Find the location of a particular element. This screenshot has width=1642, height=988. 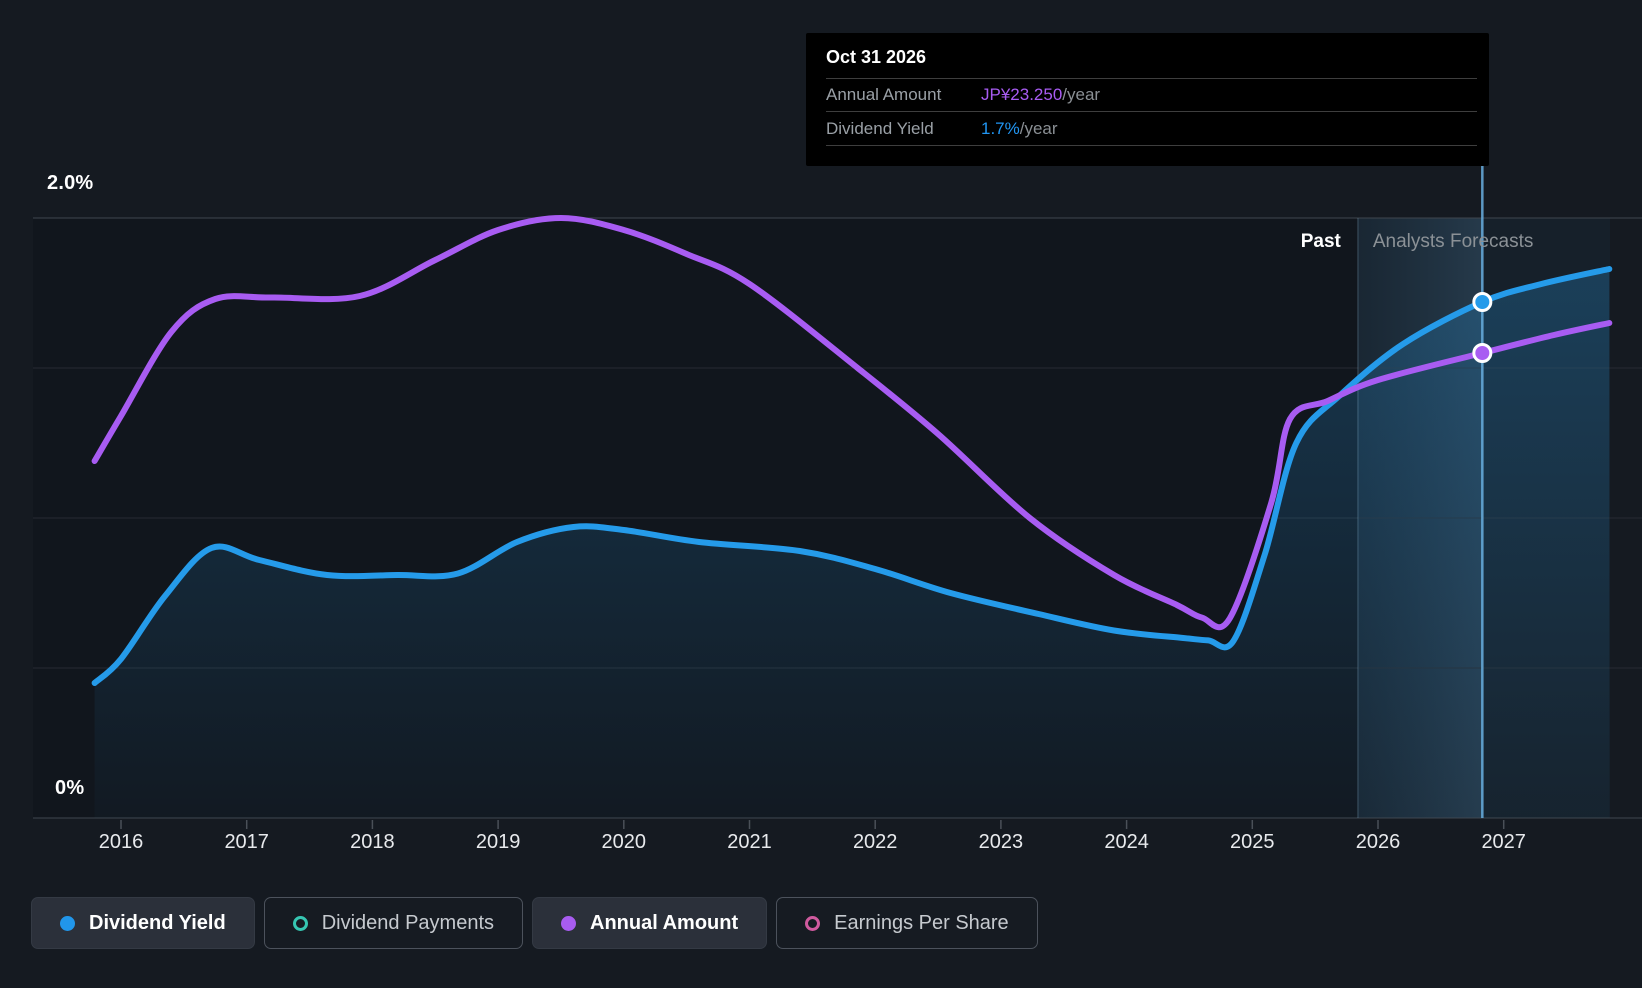

x-axis-label-2023: 2023 is located at coordinates (1001, 842).